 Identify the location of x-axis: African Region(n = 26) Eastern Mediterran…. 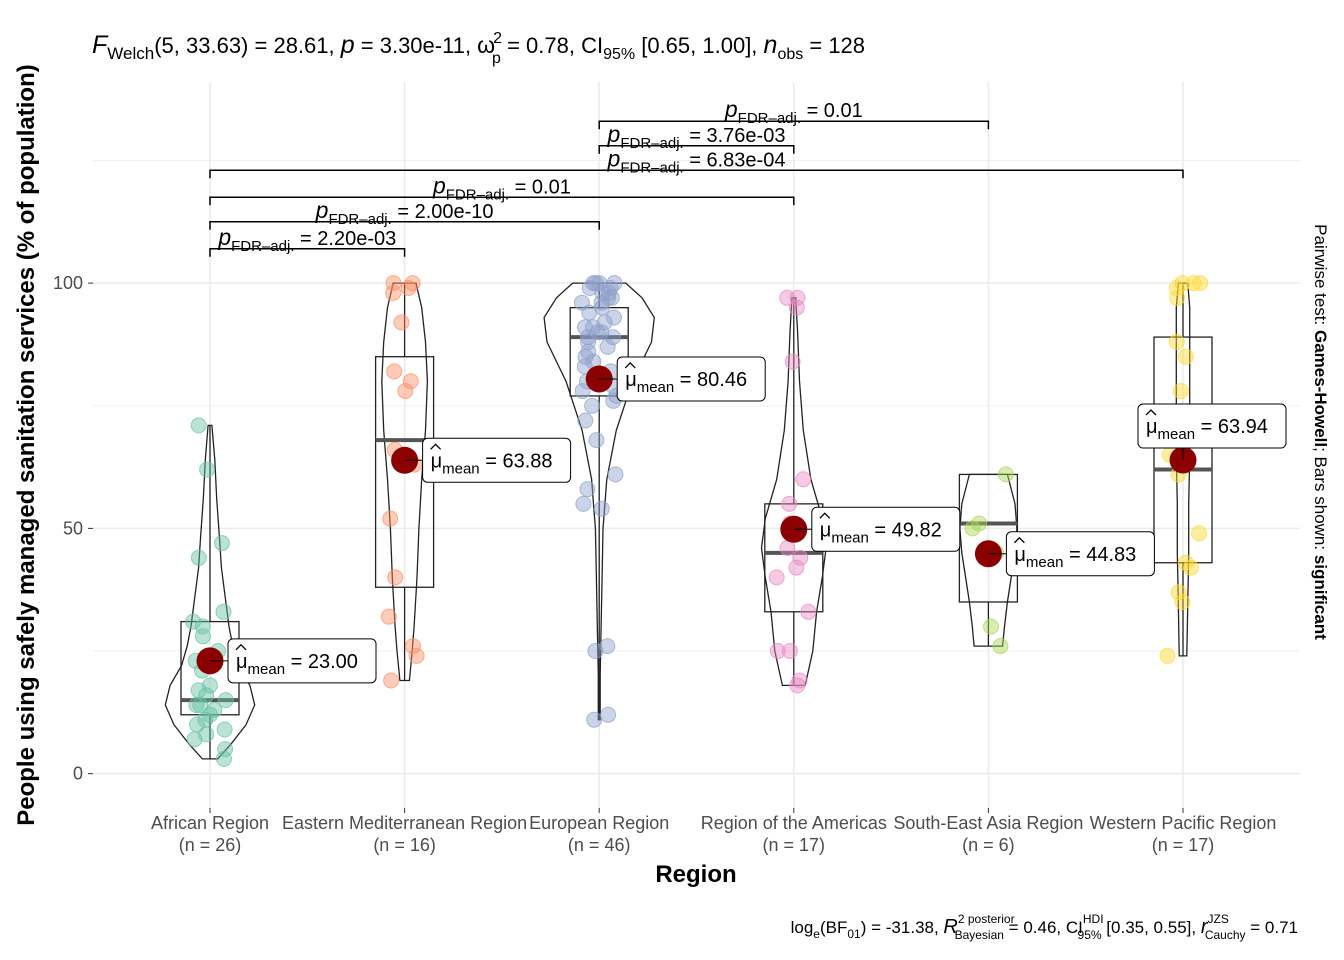
(713, 831).